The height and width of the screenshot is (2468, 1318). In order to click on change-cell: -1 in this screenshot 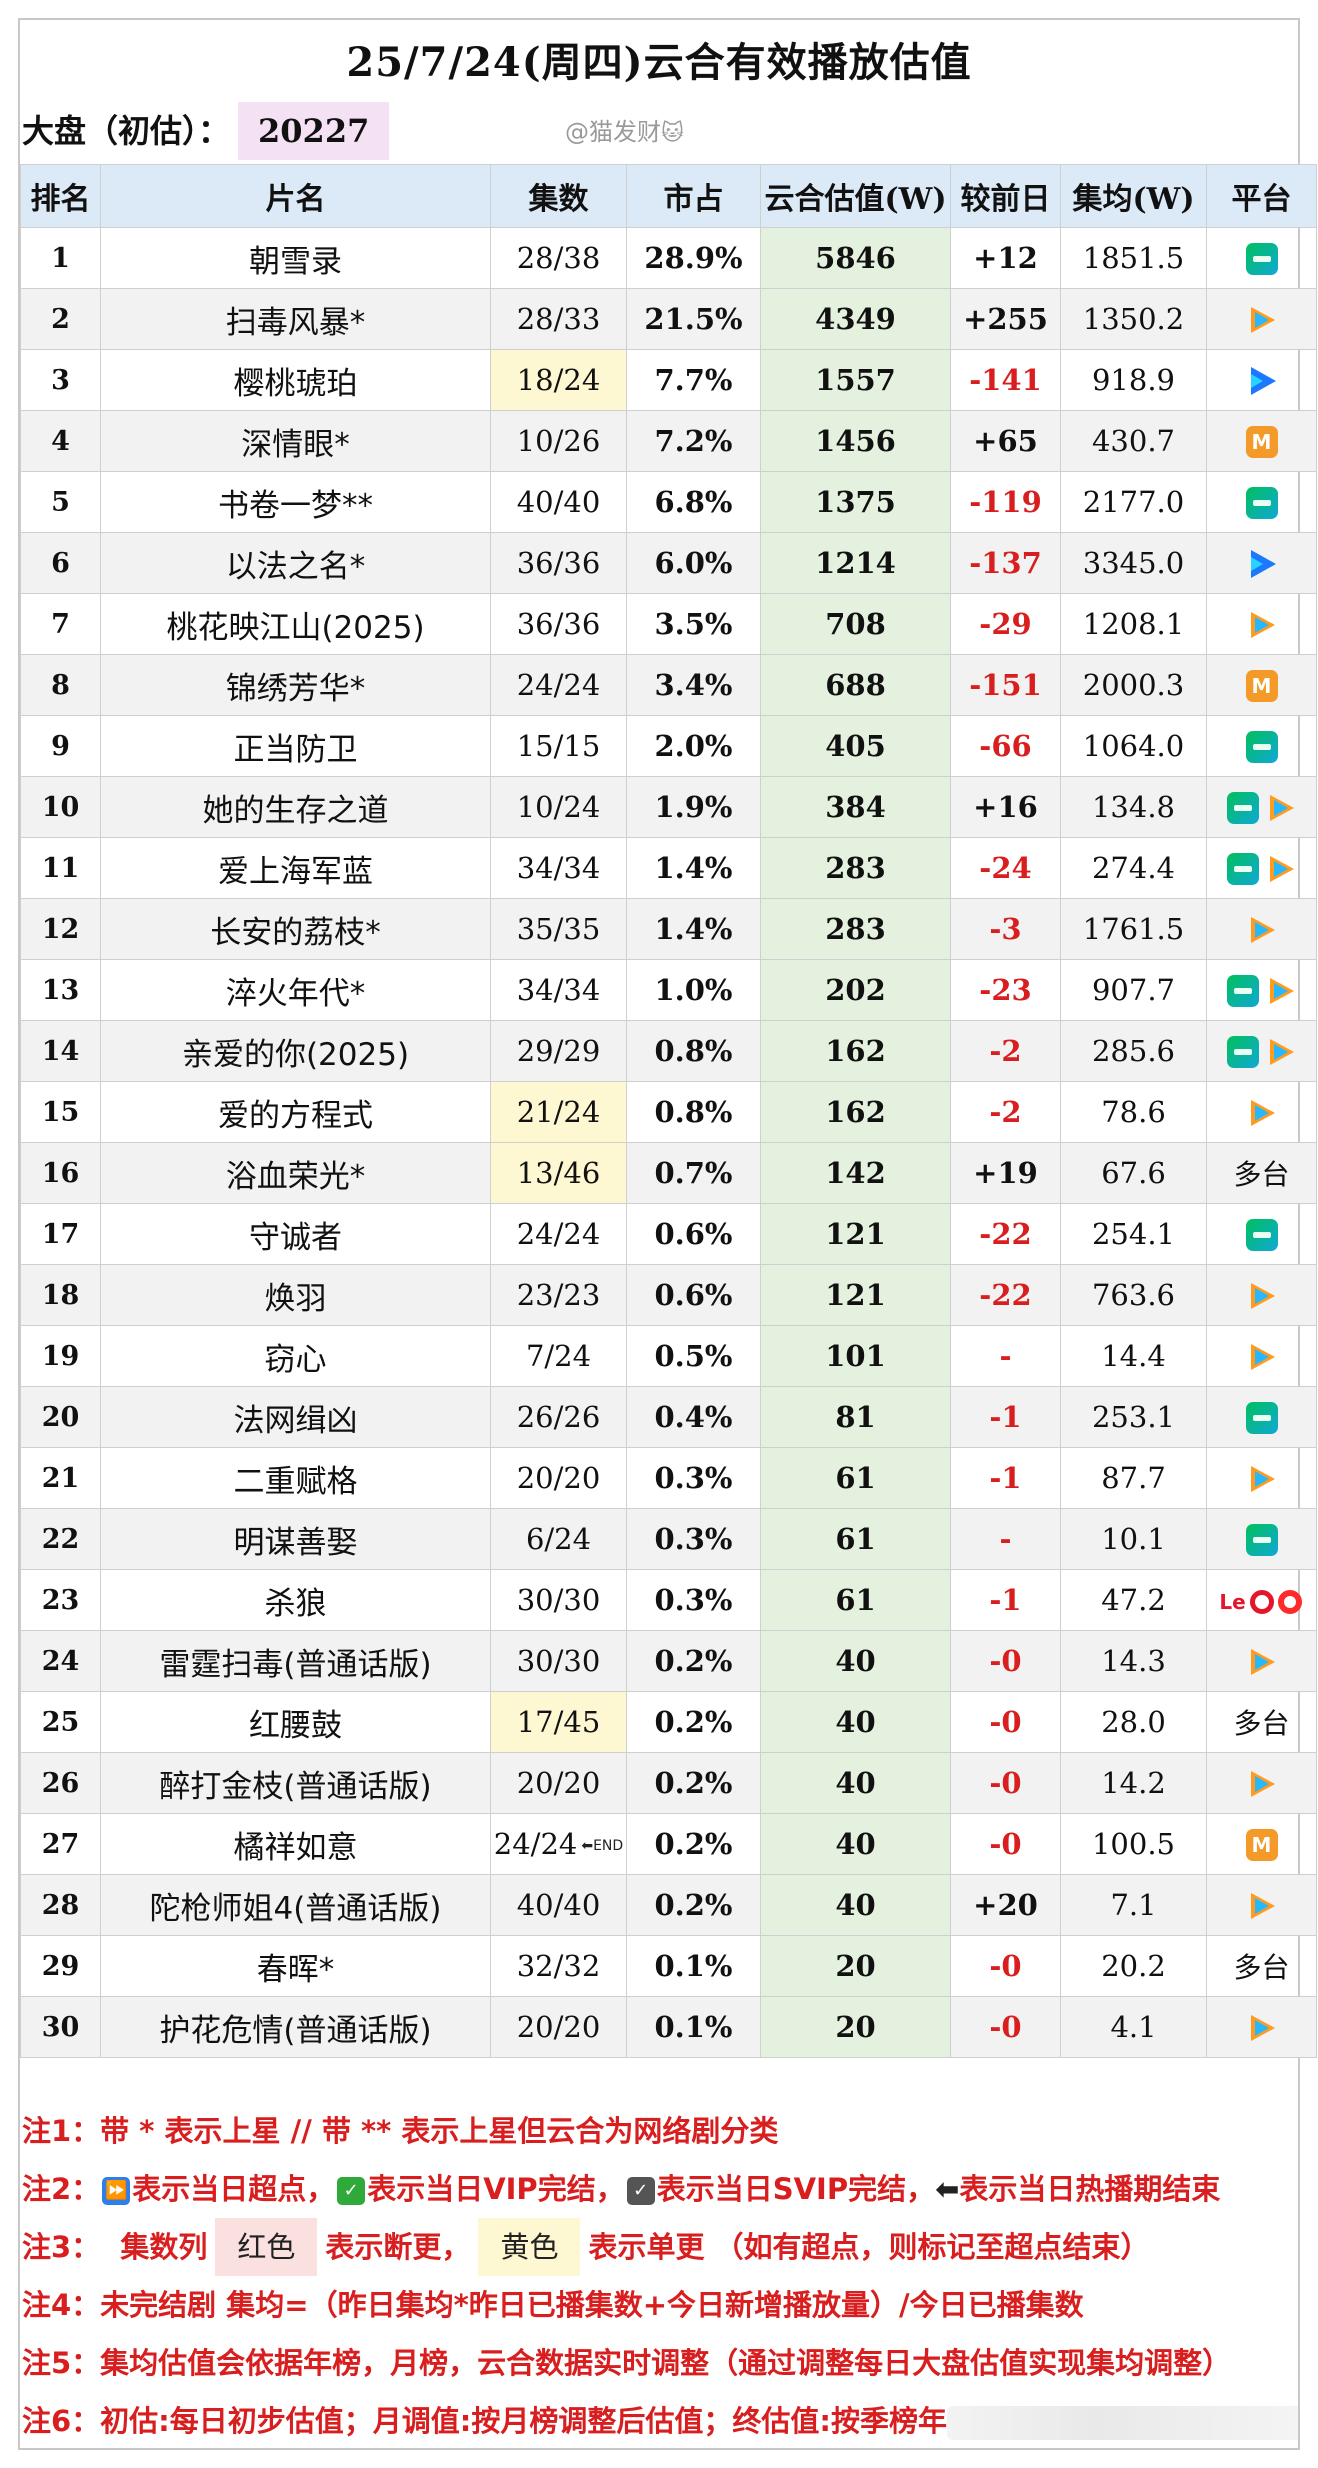, I will do `click(1005, 1478)`.